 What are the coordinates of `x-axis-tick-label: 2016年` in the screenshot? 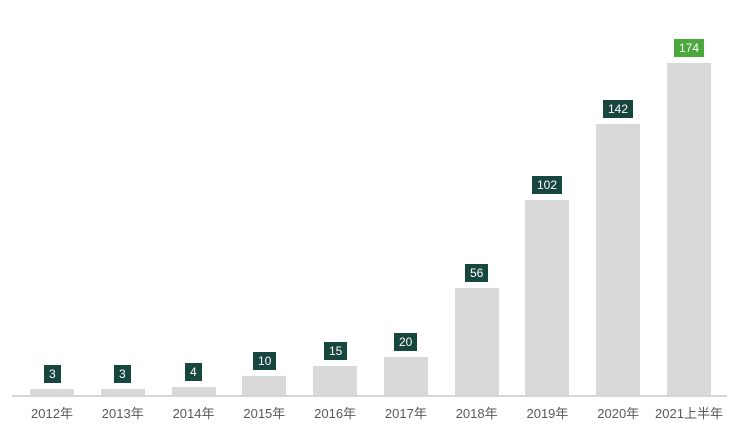 It's located at (335, 413).